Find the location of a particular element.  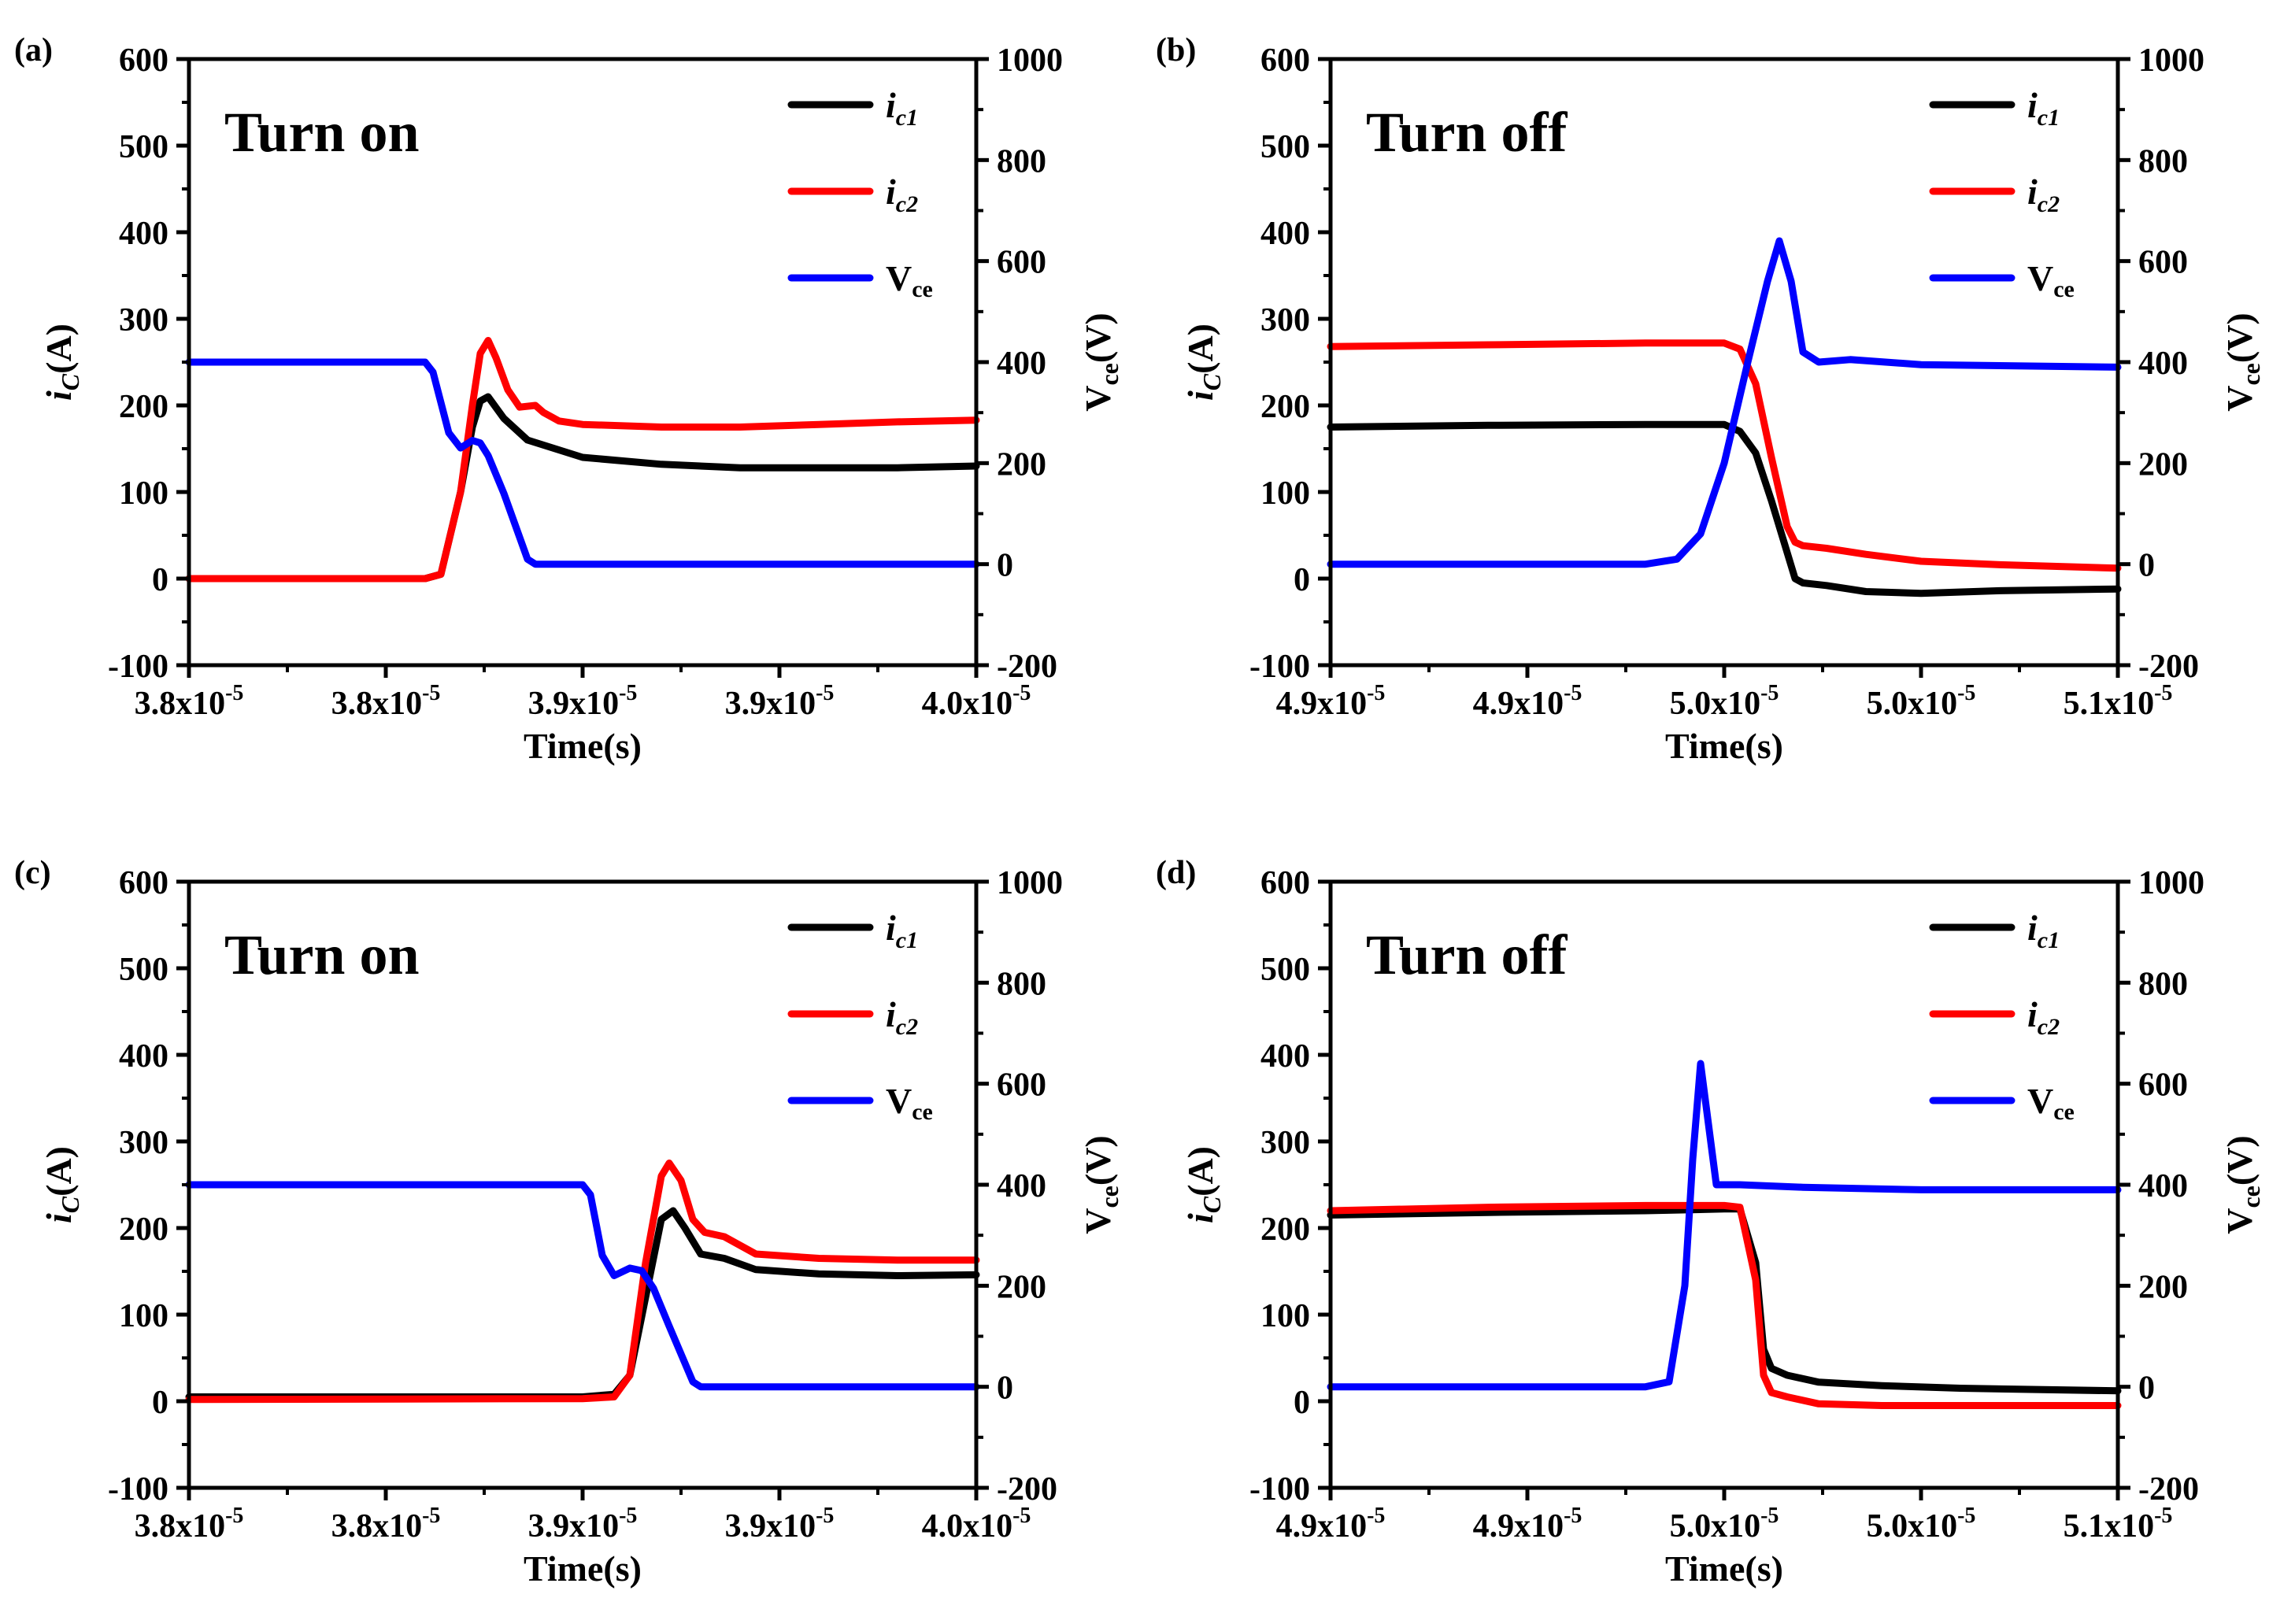

panel-label: (a) is located at coordinates (33, 50).